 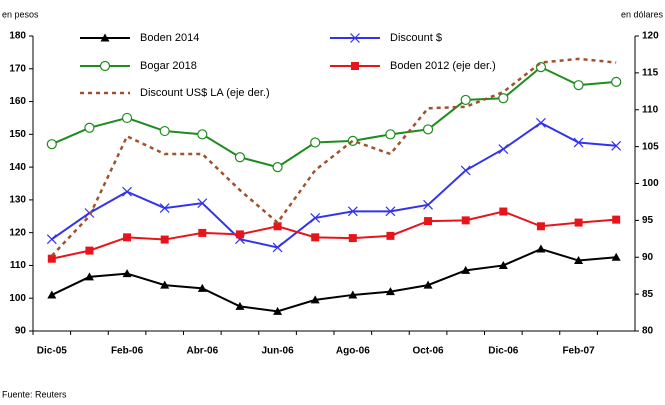 I want to click on y2-tick-label: 110, so click(x=650, y=109).